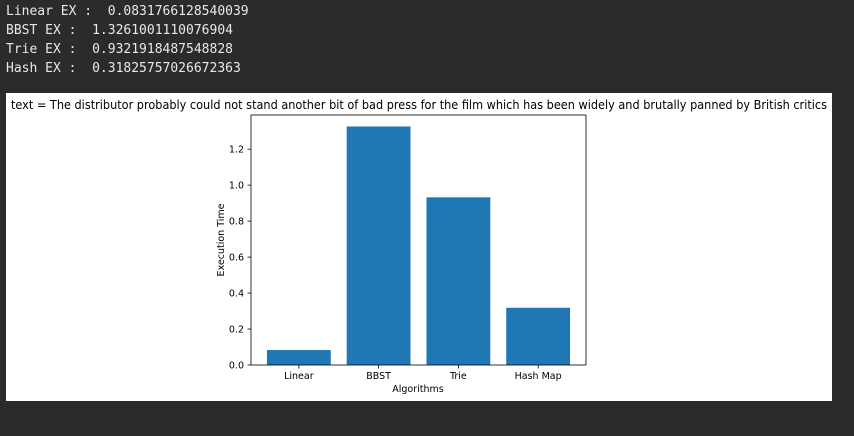  I want to click on x-tick-label: BBST, so click(378, 376).